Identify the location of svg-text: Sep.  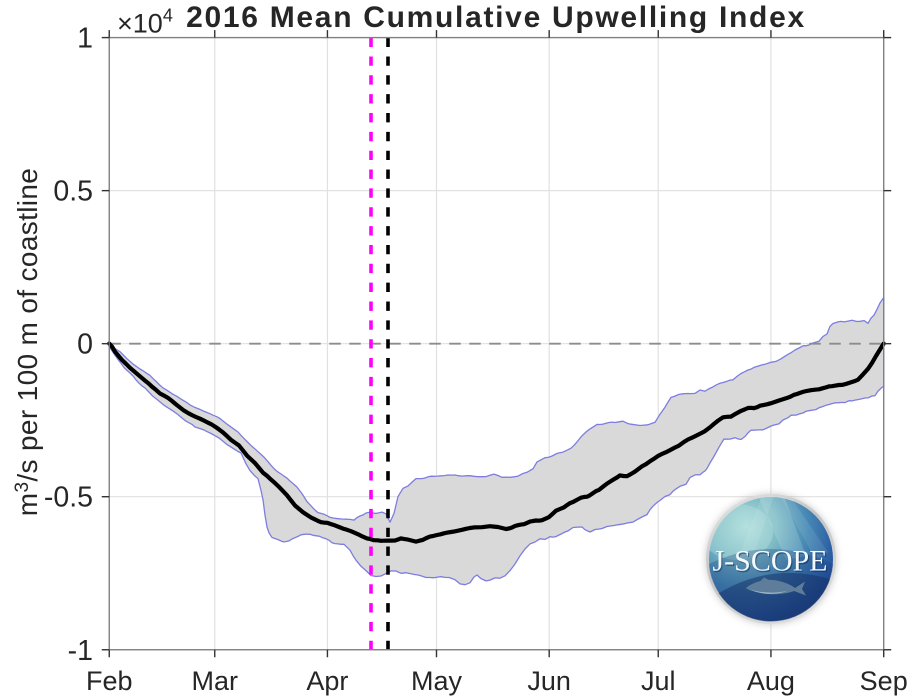
(884, 681).